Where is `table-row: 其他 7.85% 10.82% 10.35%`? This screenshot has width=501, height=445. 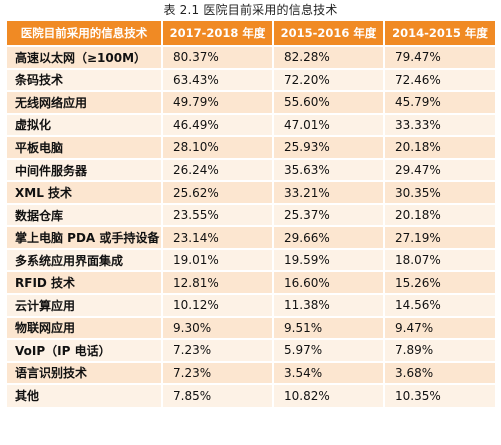
table-row: 其他 7.85% 10.82% 10.35% is located at coordinates (251, 395).